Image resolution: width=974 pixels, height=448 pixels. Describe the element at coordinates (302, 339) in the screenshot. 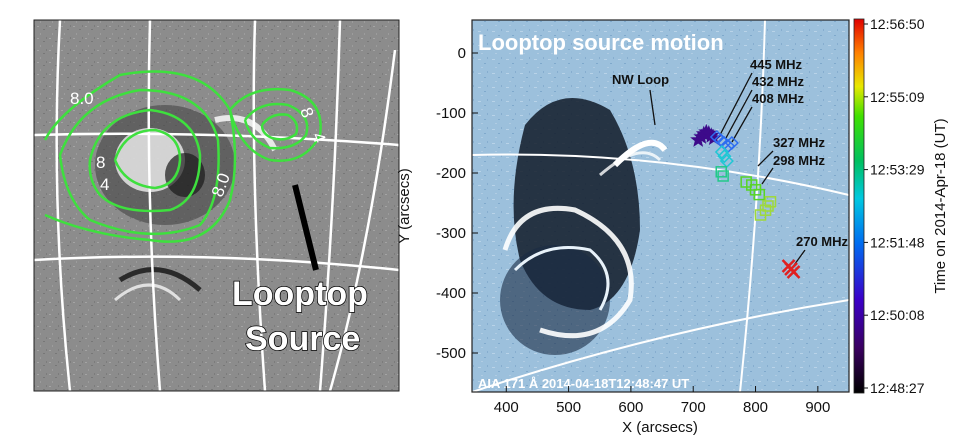

I see `looptop-label-line2: Source` at that location.